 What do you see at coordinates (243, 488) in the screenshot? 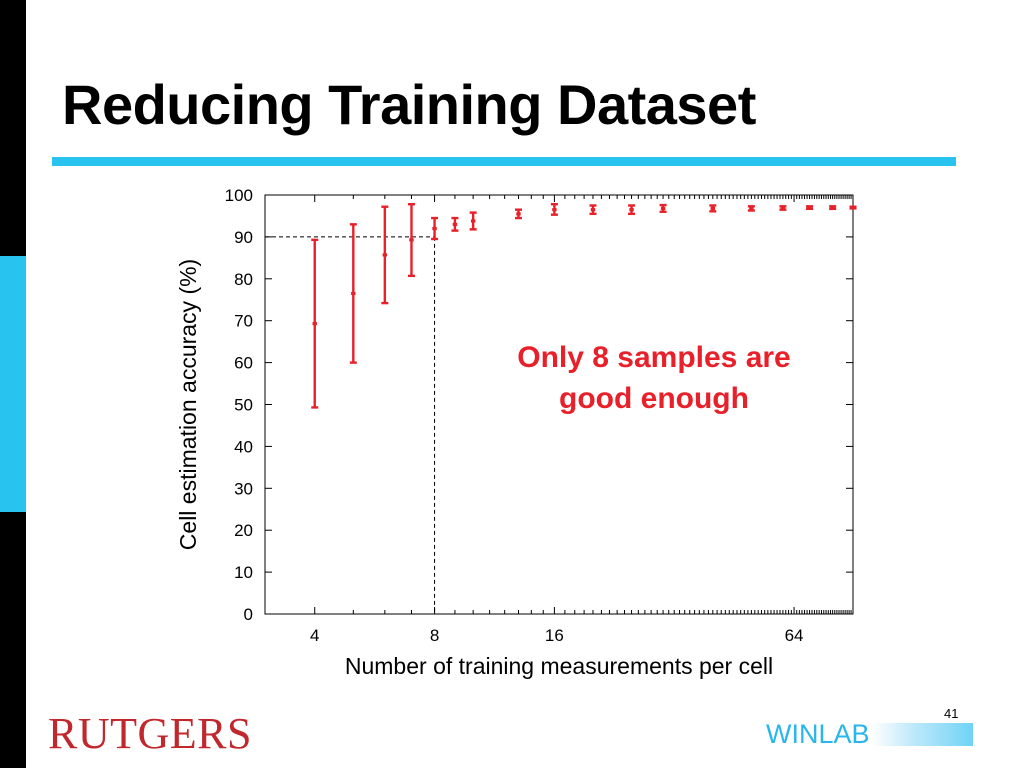
I see `y-tick-label: 30` at bounding box center [243, 488].